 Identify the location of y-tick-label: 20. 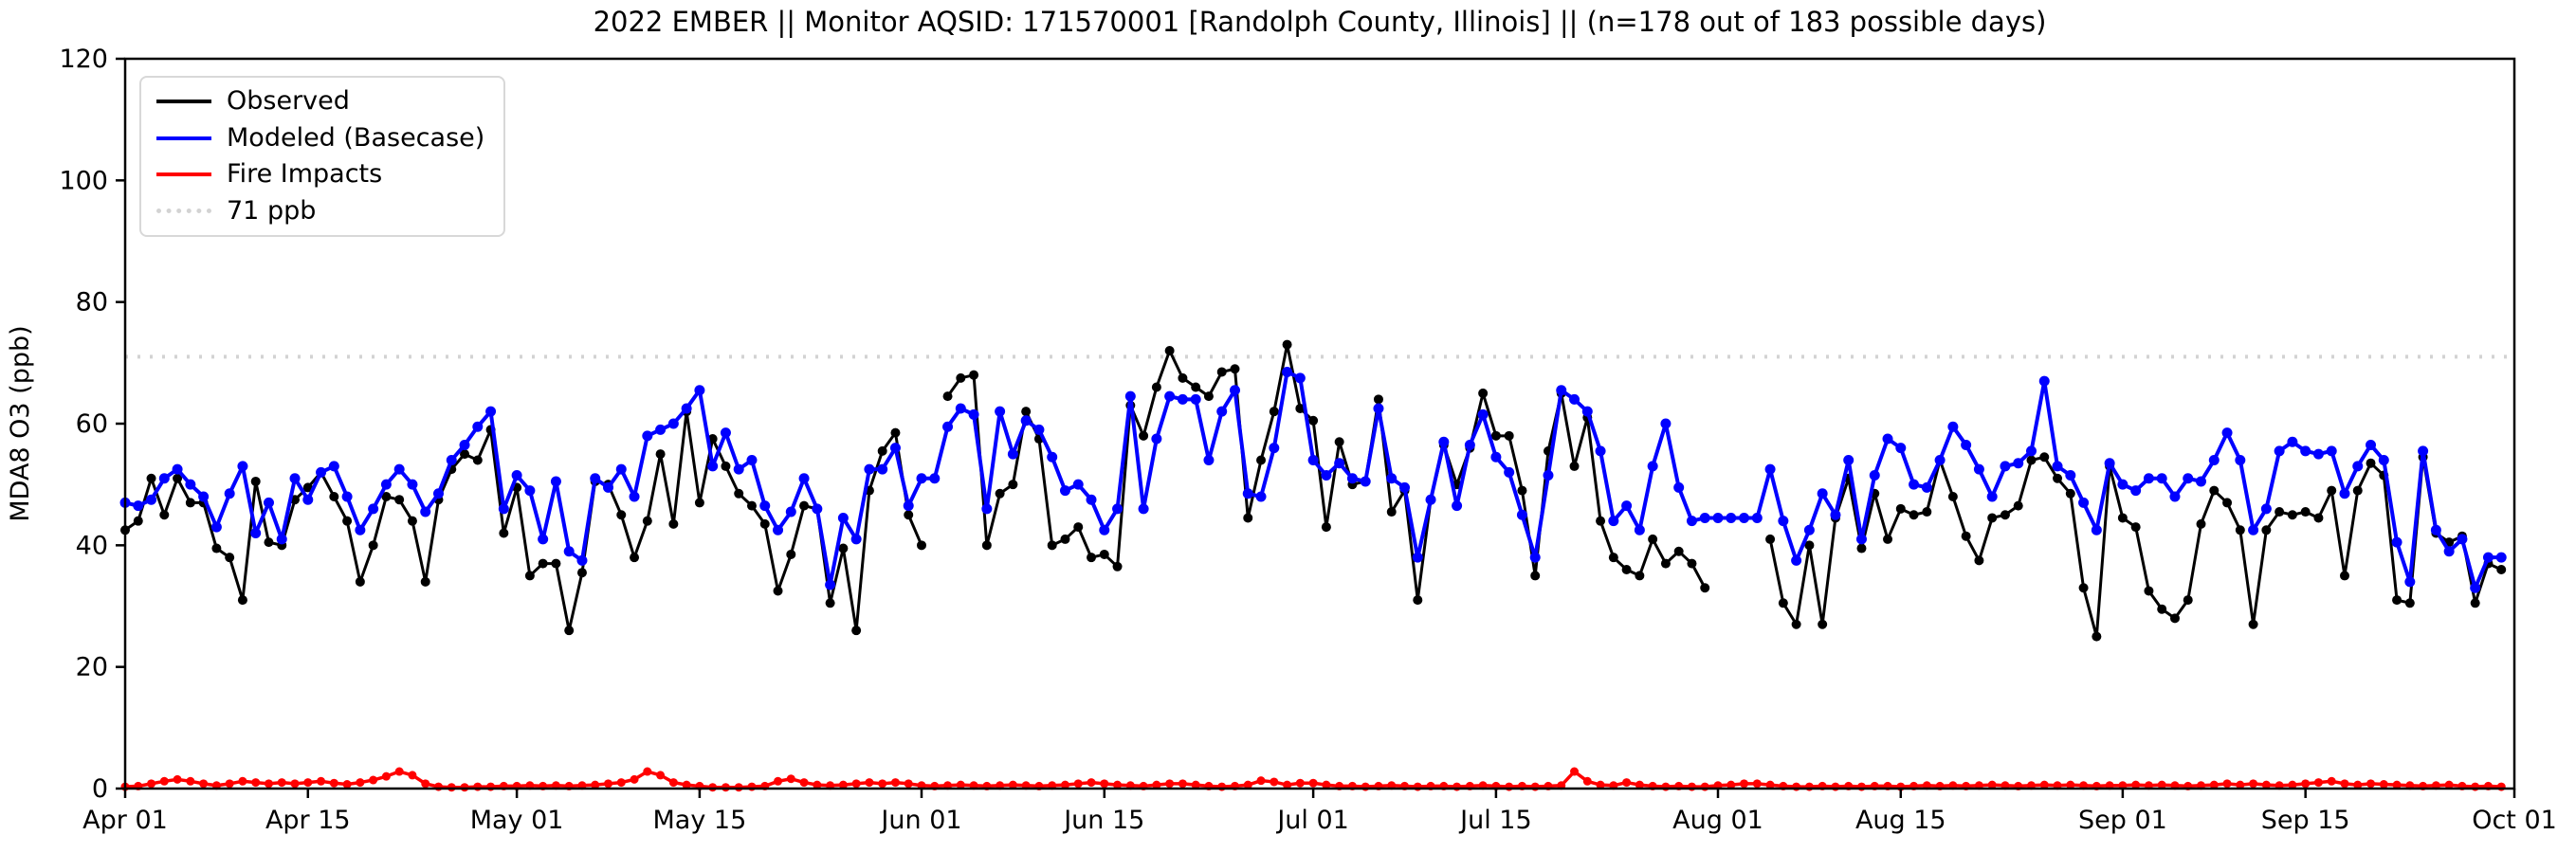
(92, 667).